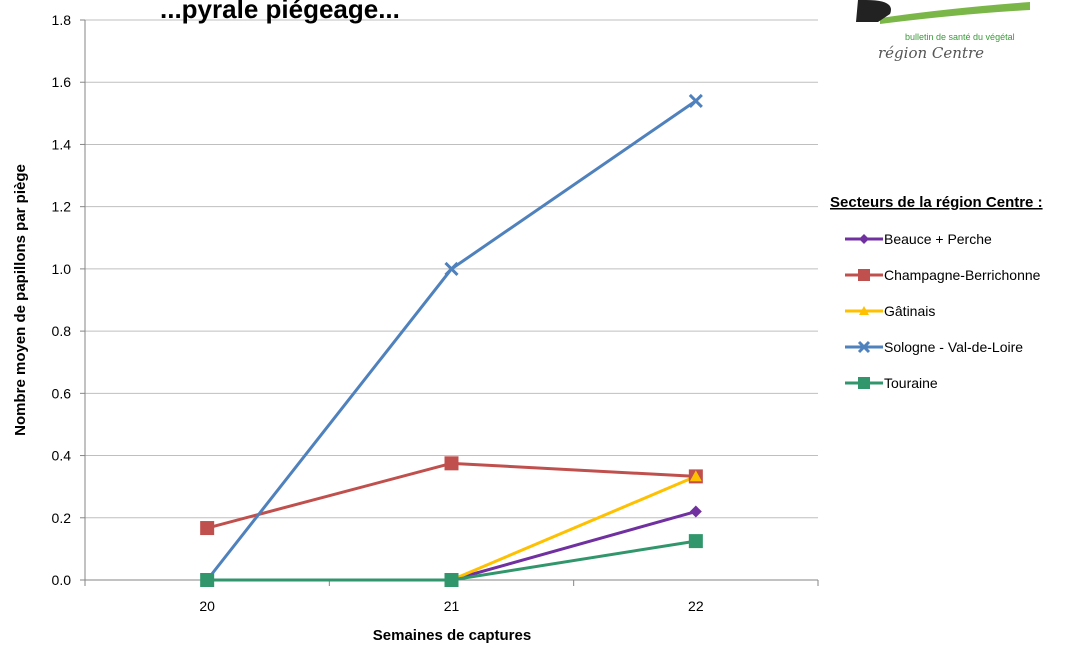 The width and height of the screenshot is (1087, 650). I want to click on legend-title: Secteurs de la région Centre :, so click(936, 202).